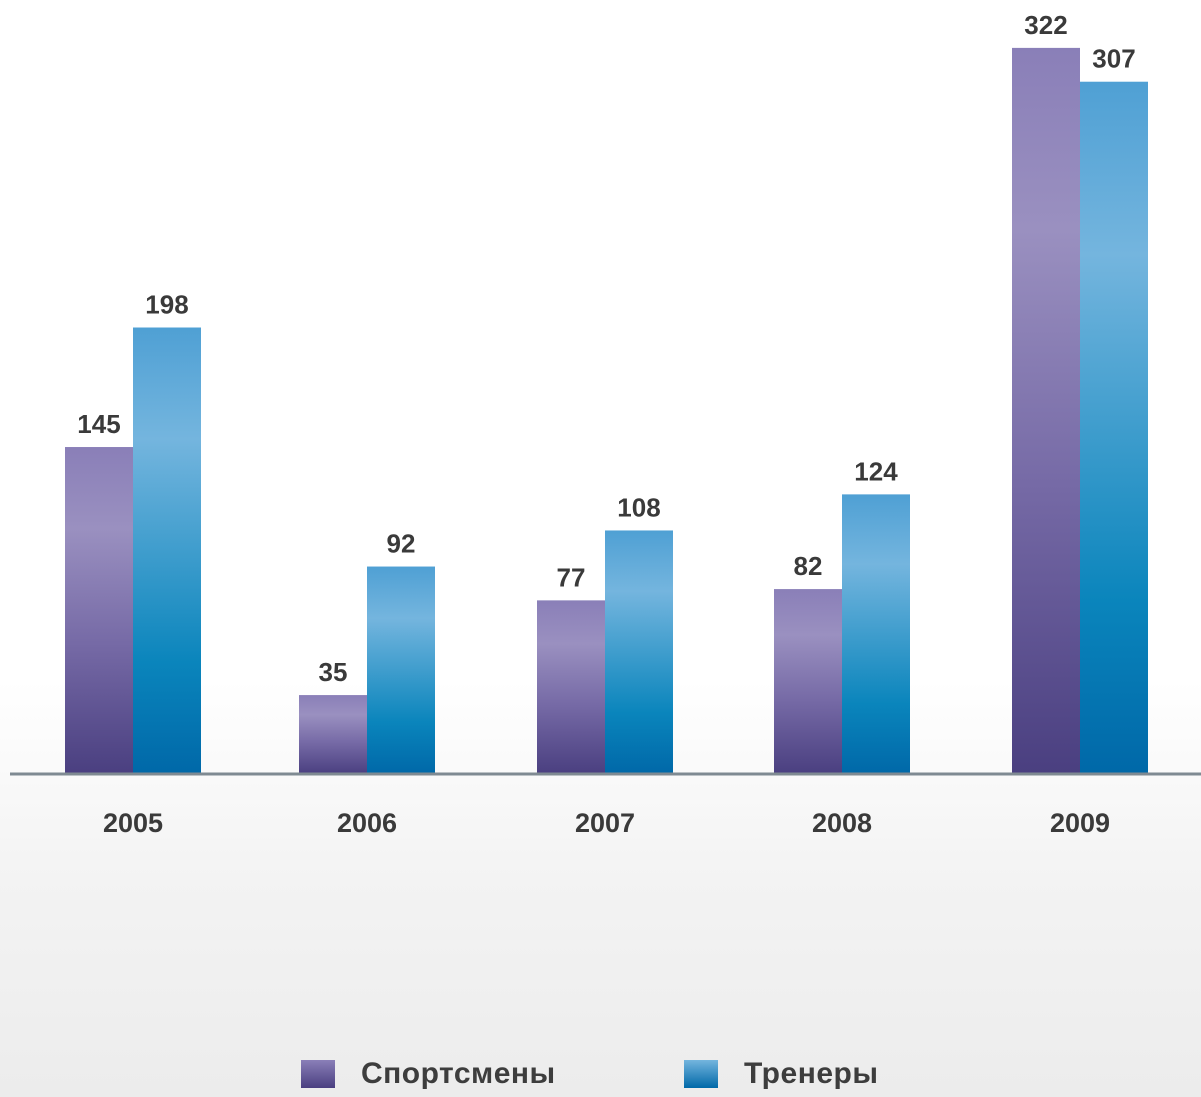 The width and height of the screenshot is (1201, 1097). Describe the element at coordinates (401, 544) in the screenshot. I see `value-label-2006-series-2: 92` at that location.